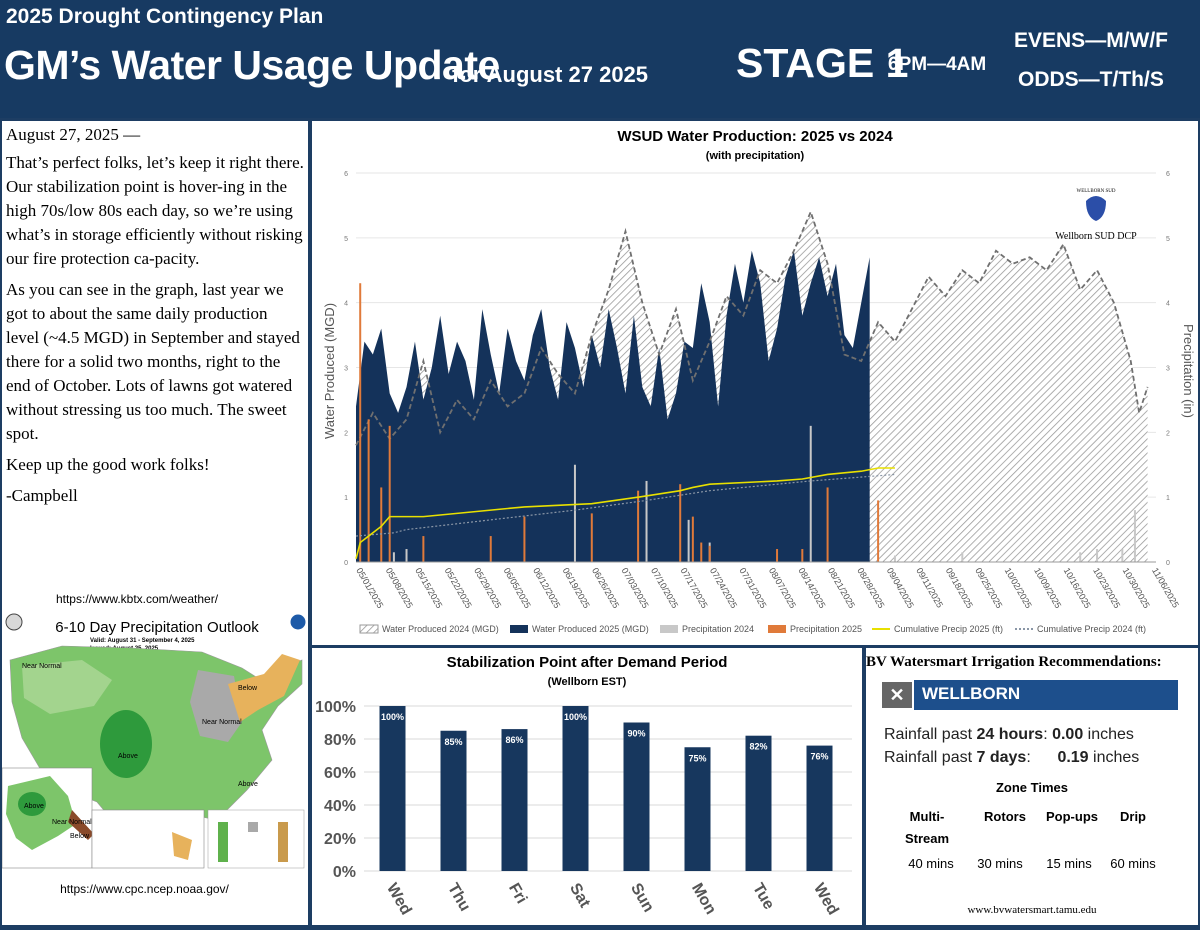  What do you see at coordinates (703, 899) in the screenshot?
I see `stabilization-x-tick: Mon` at bounding box center [703, 899].